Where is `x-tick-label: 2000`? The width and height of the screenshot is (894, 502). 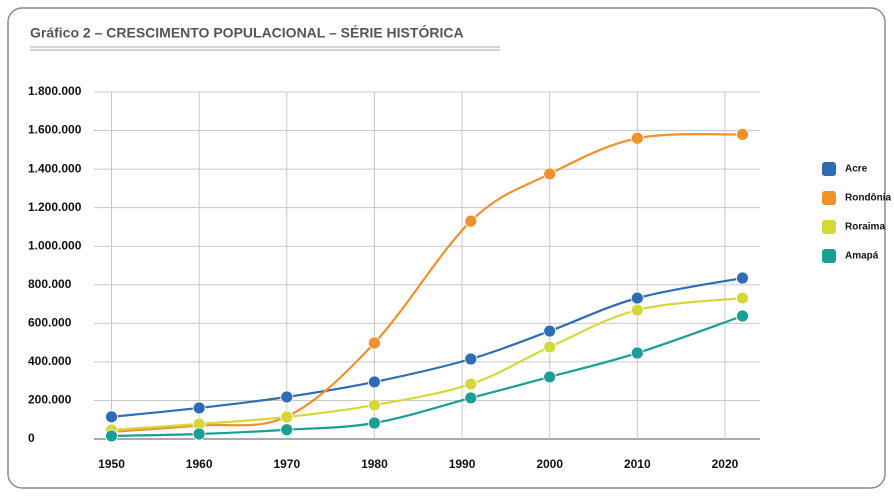
x-tick-label: 2000 is located at coordinates (549, 464).